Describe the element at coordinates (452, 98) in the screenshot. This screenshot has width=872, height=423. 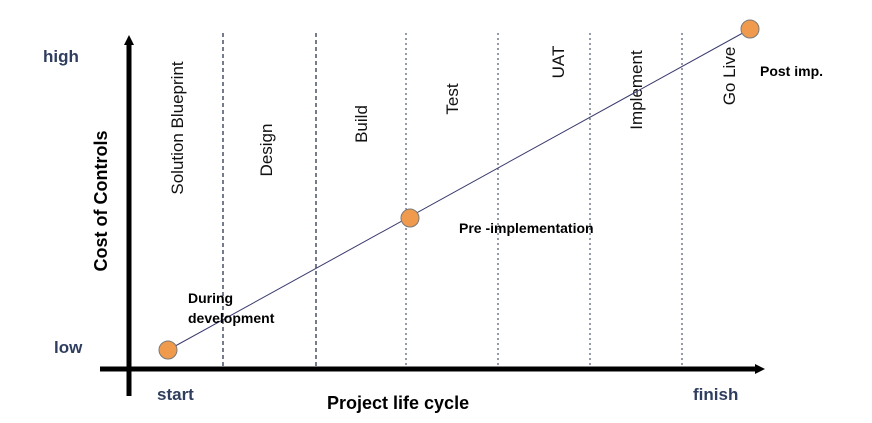
I see `phase-label-test: Test` at that location.